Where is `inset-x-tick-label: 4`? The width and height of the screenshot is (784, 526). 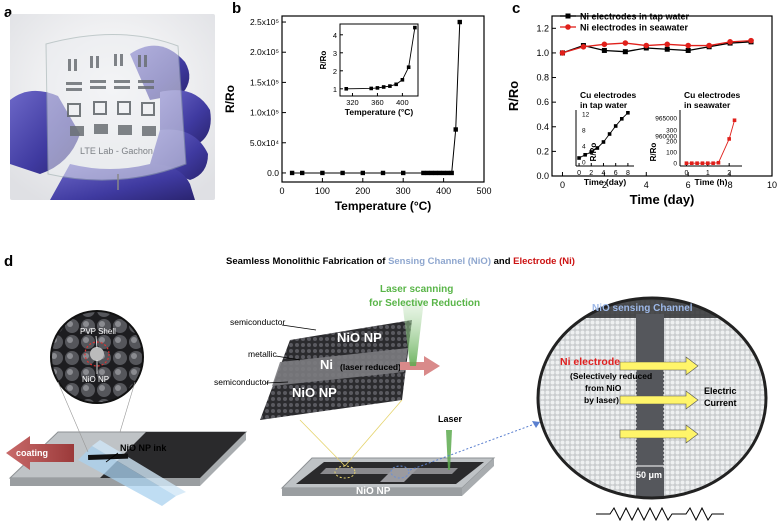
inset-x-tick-label: 4 is located at coordinates (604, 173).